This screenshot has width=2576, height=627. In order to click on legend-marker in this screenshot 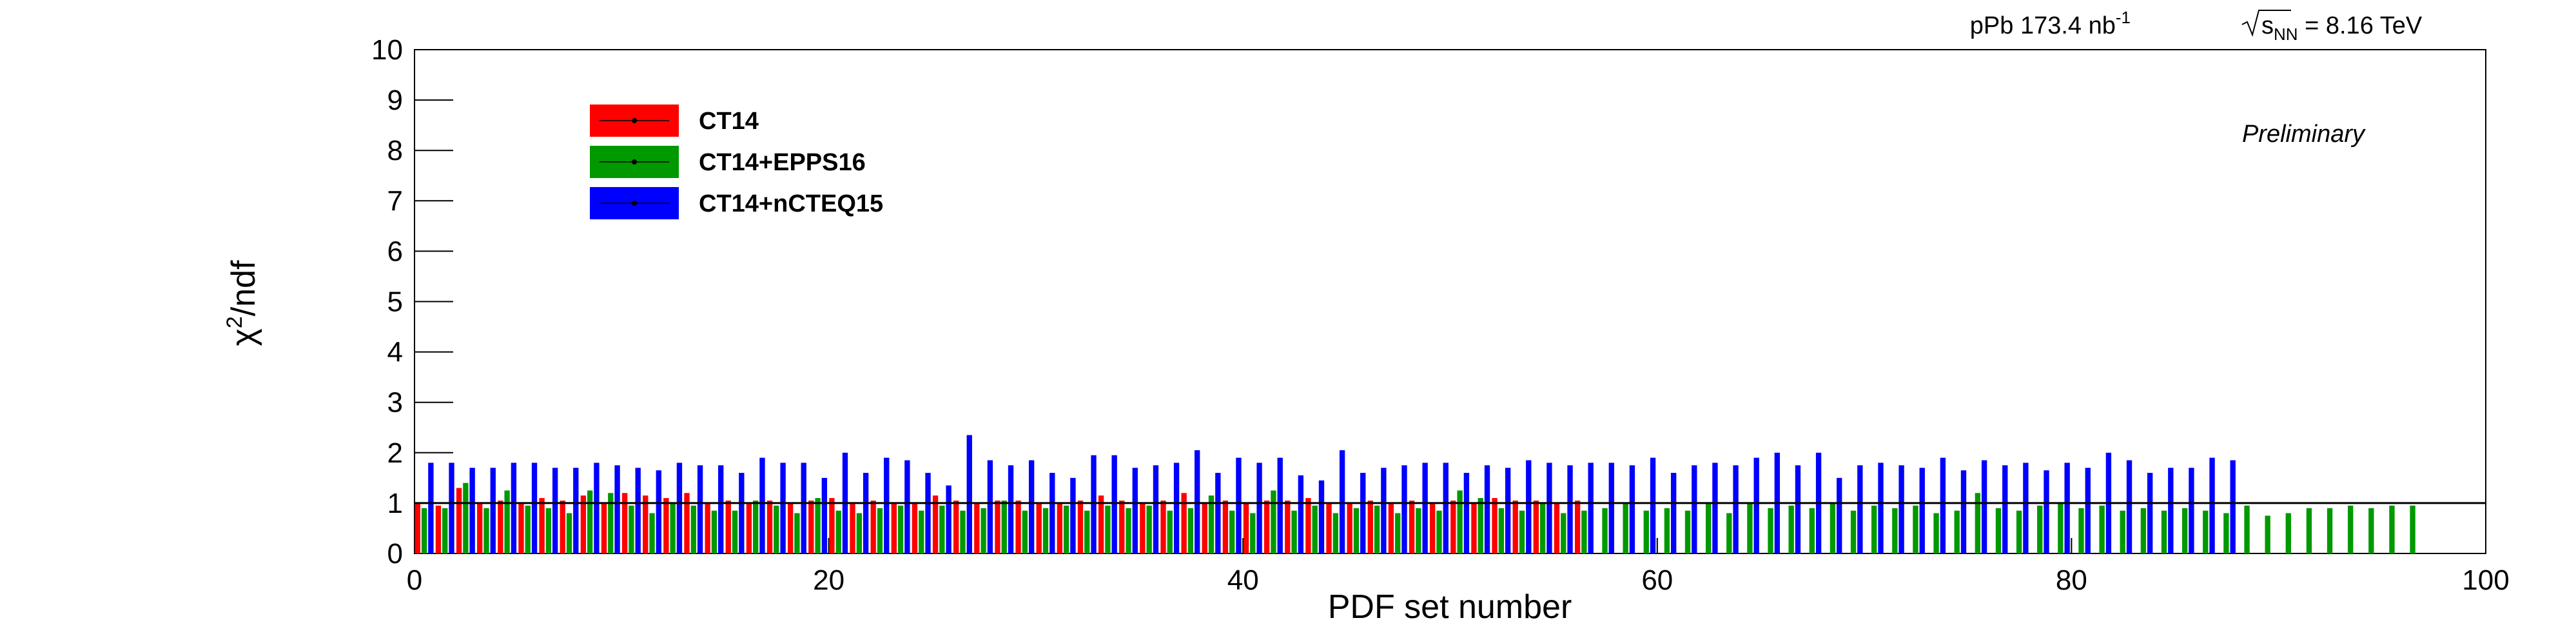, I will do `click(634, 121)`.